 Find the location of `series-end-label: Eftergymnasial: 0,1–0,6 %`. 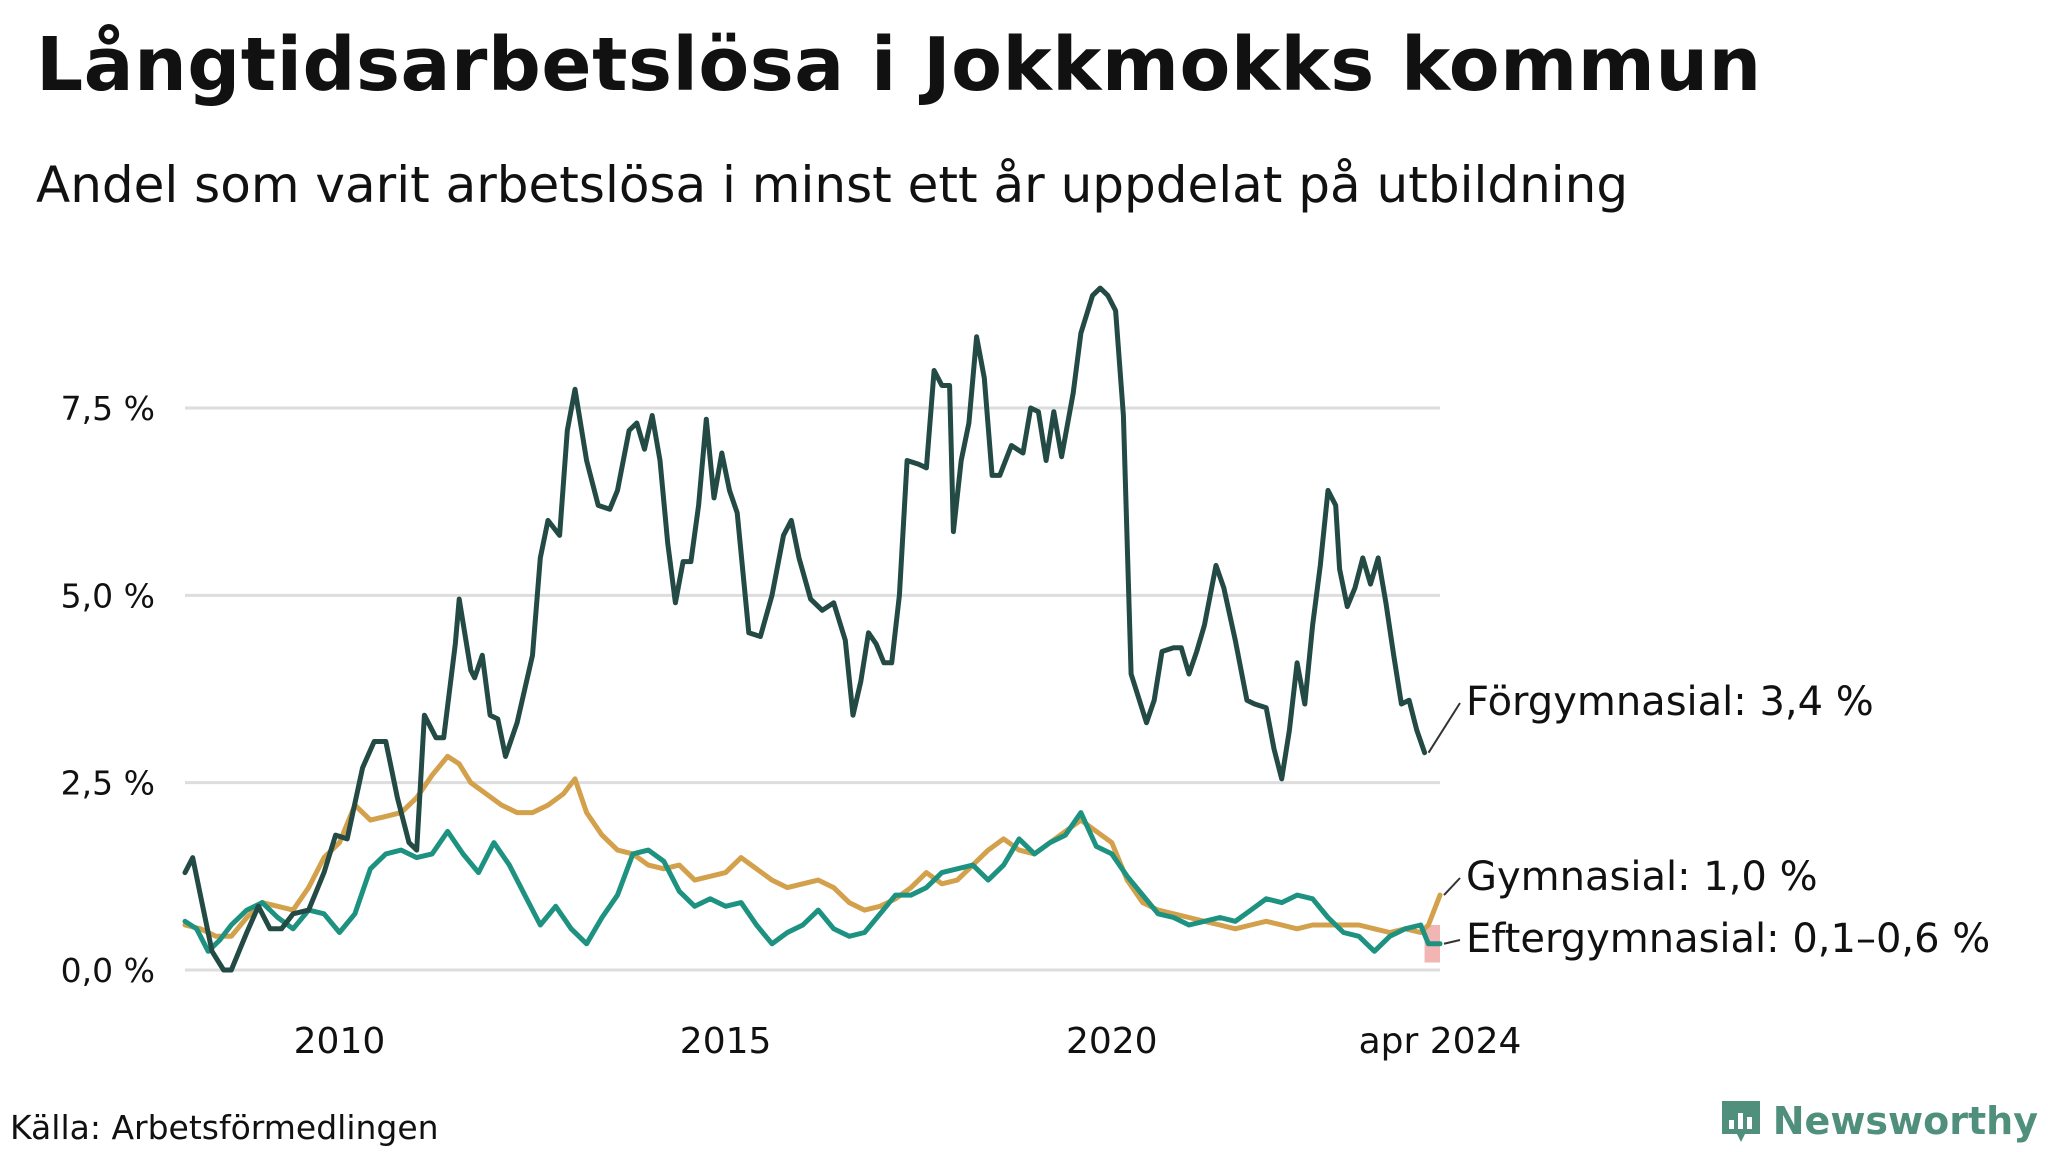

series-end-label: Eftergymnasial: 0,1–0,6 % is located at coordinates (1728, 939).